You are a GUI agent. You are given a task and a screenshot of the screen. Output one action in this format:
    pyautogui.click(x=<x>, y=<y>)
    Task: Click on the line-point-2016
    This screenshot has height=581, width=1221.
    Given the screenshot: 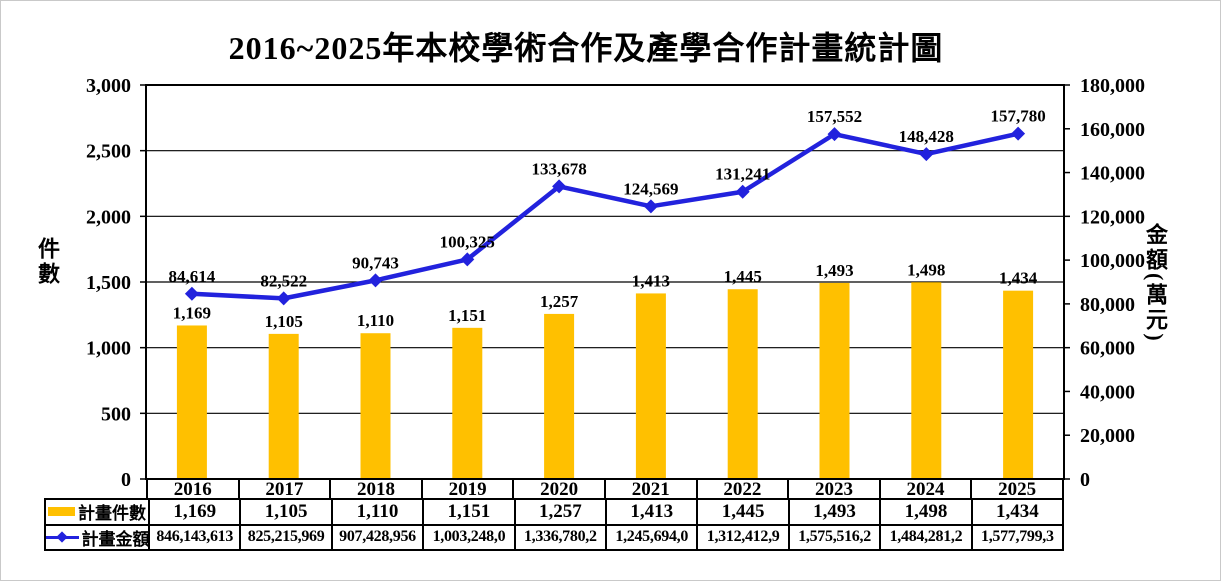 What is the action you would take?
    pyautogui.click(x=191, y=293)
    